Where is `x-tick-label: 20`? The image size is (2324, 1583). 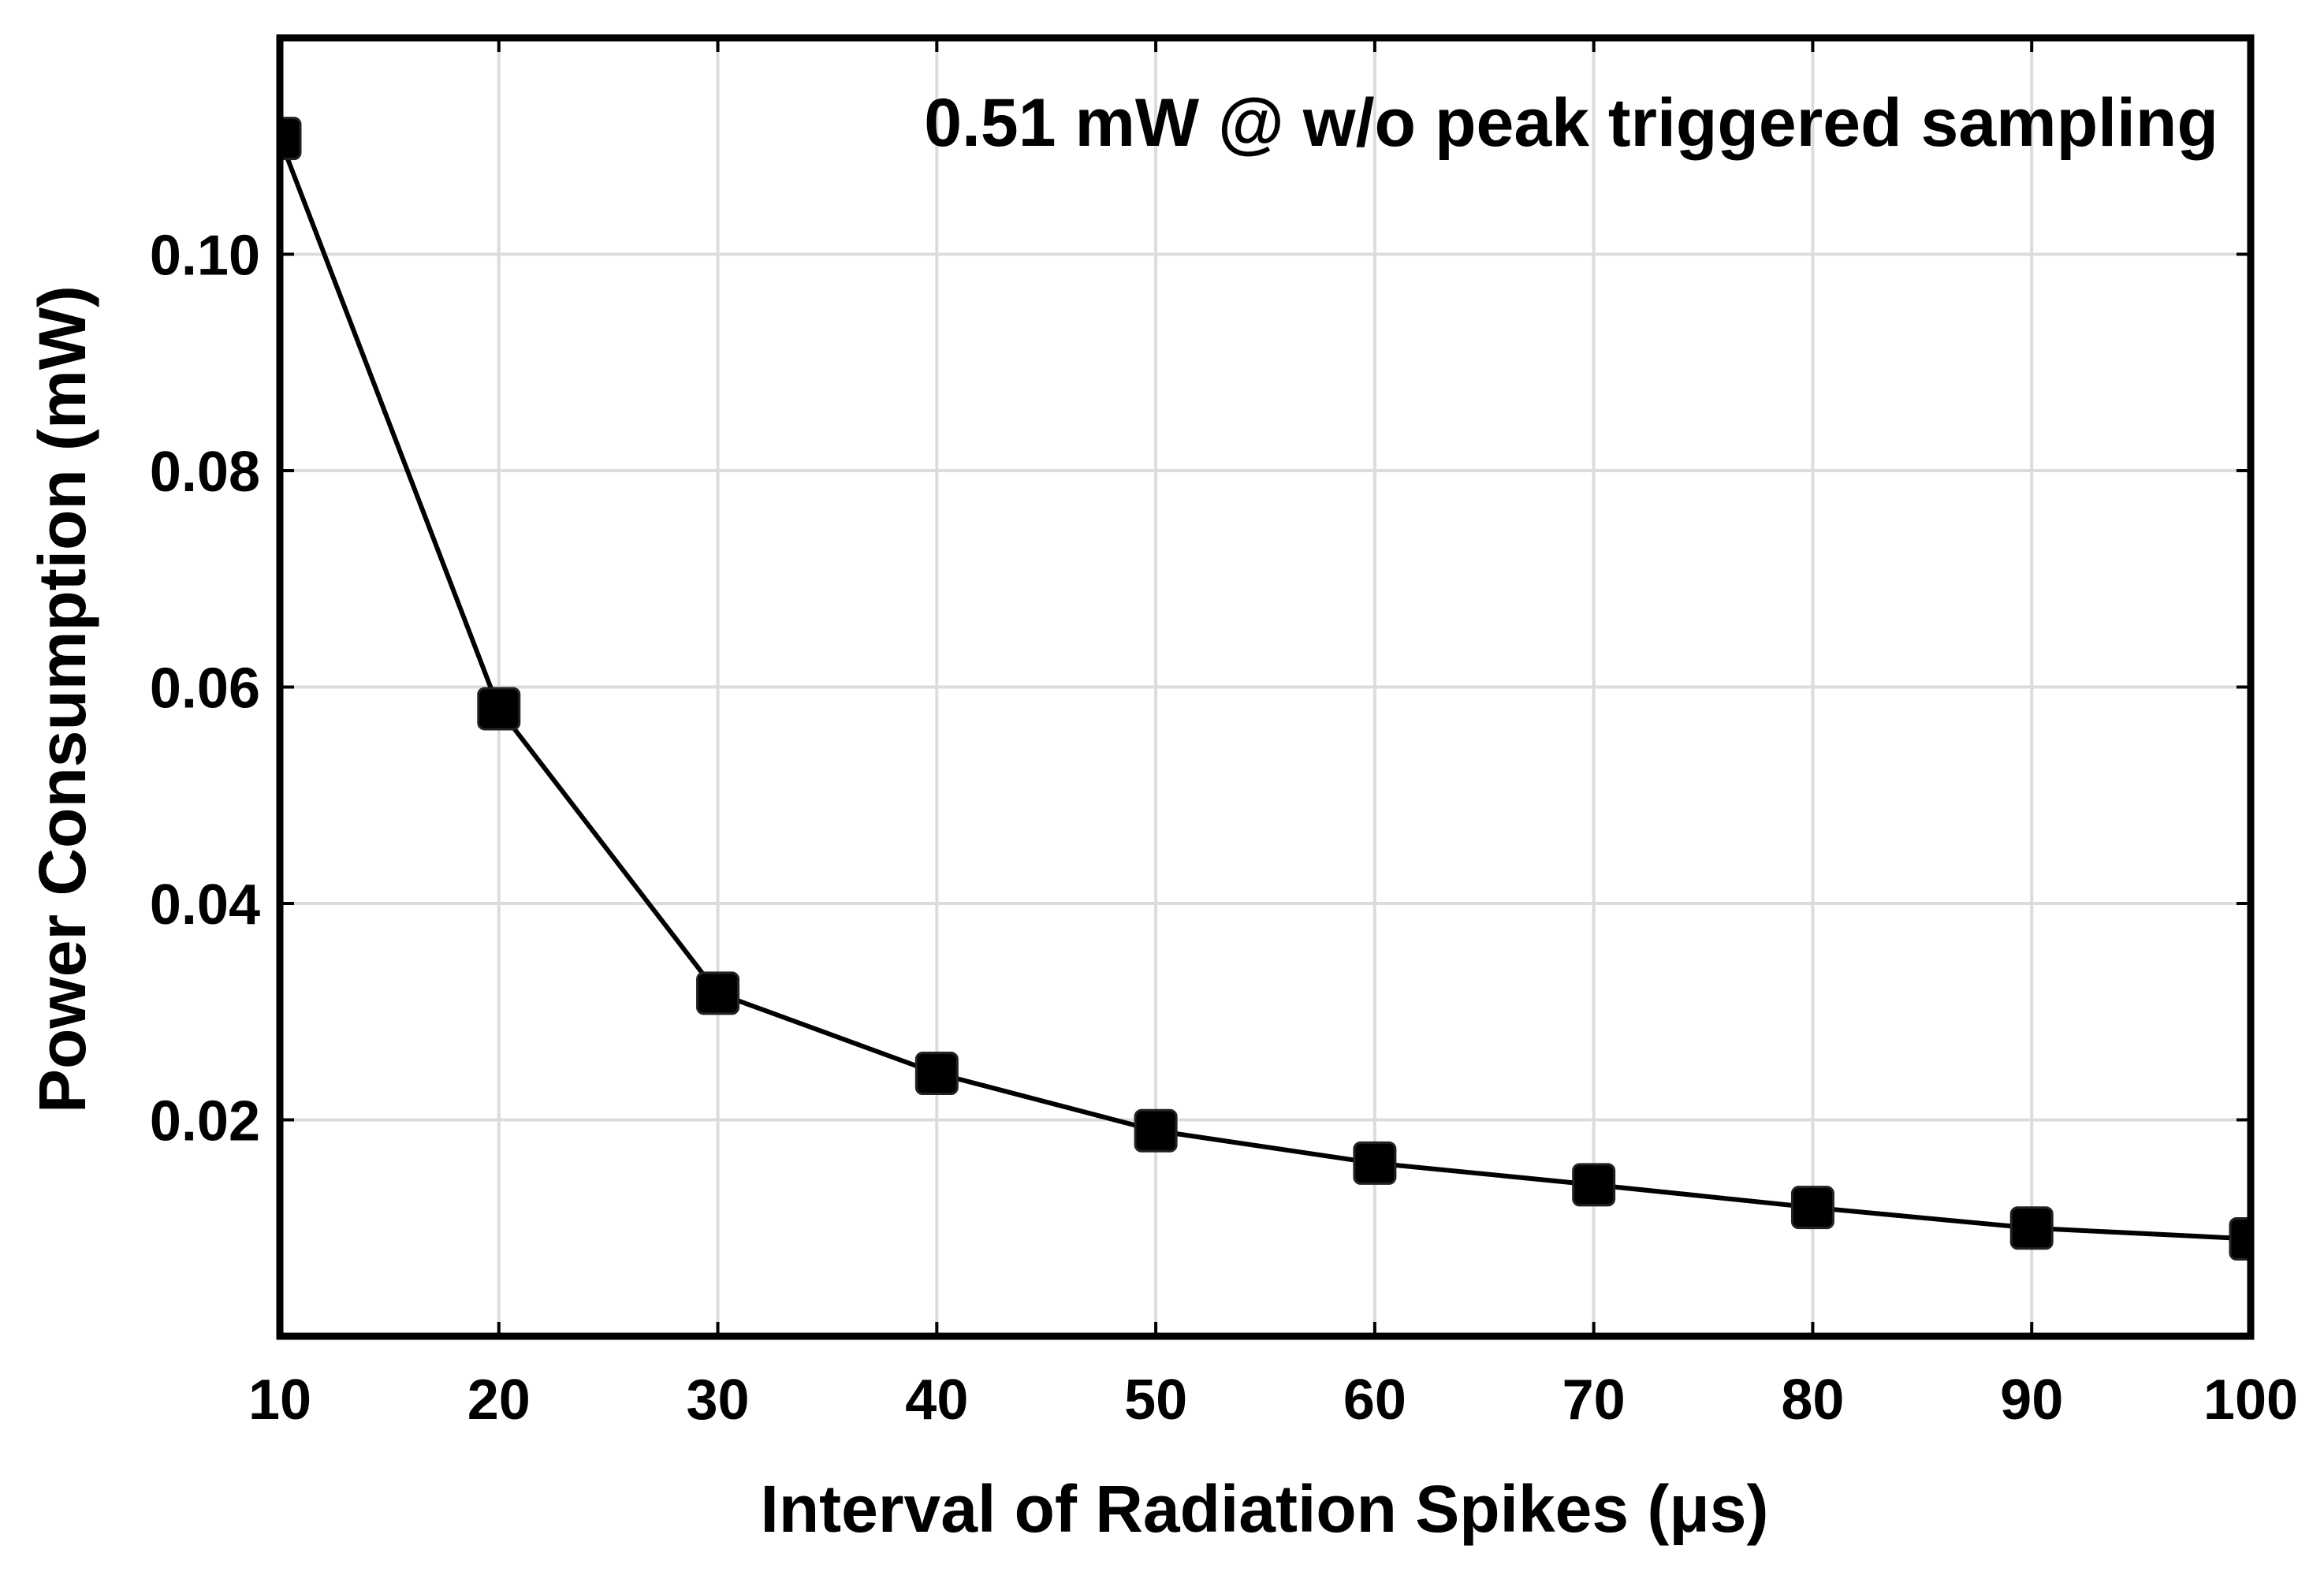 x-tick-label: 20 is located at coordinates (499, 1400).